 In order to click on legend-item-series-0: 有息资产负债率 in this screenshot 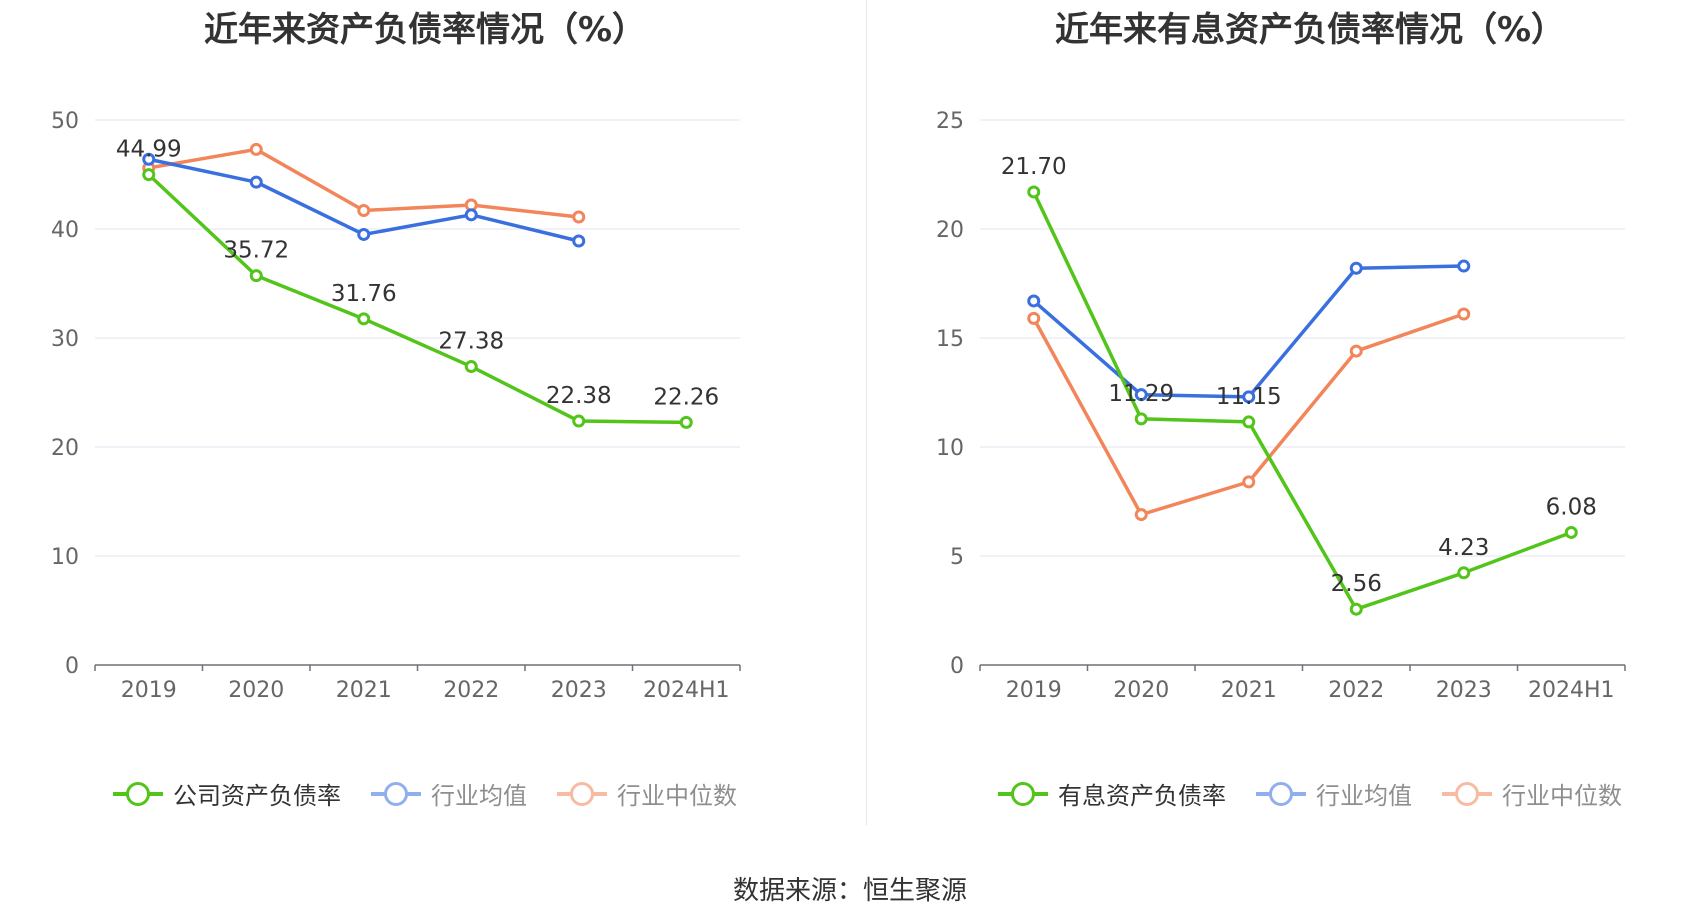, I will do `click(1112, 793)`.